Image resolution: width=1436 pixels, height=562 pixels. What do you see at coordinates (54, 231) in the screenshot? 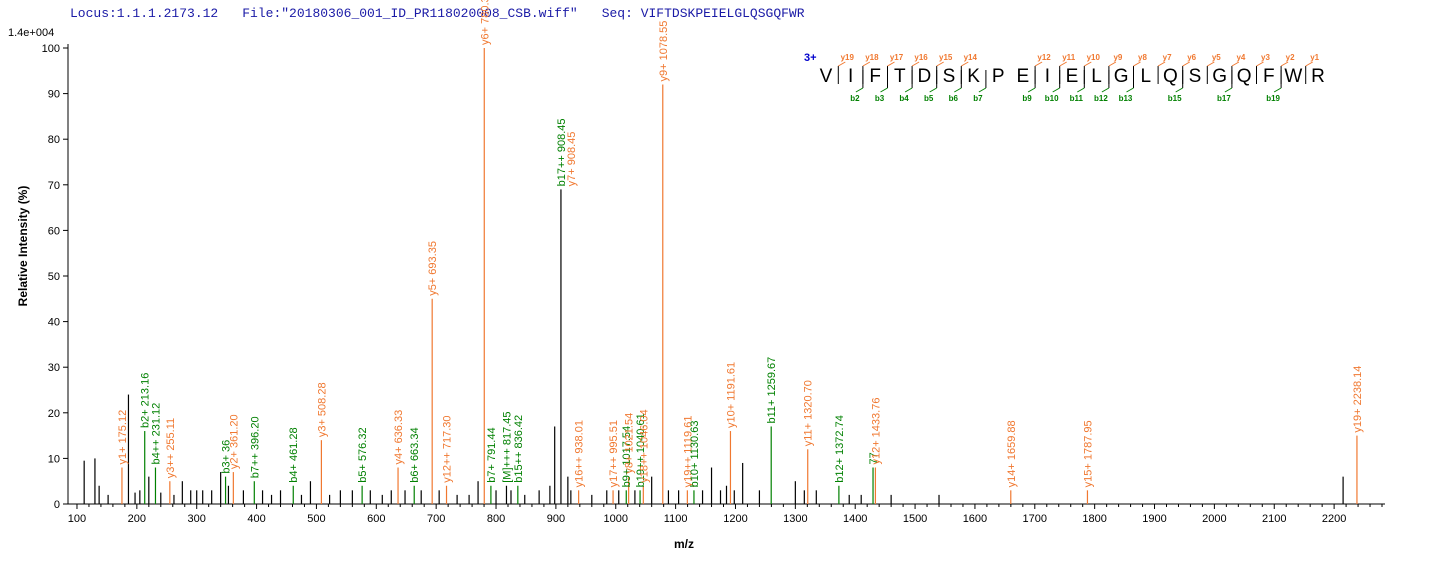
I see `y-tick-label: 60` at bounding box center [54, 231].